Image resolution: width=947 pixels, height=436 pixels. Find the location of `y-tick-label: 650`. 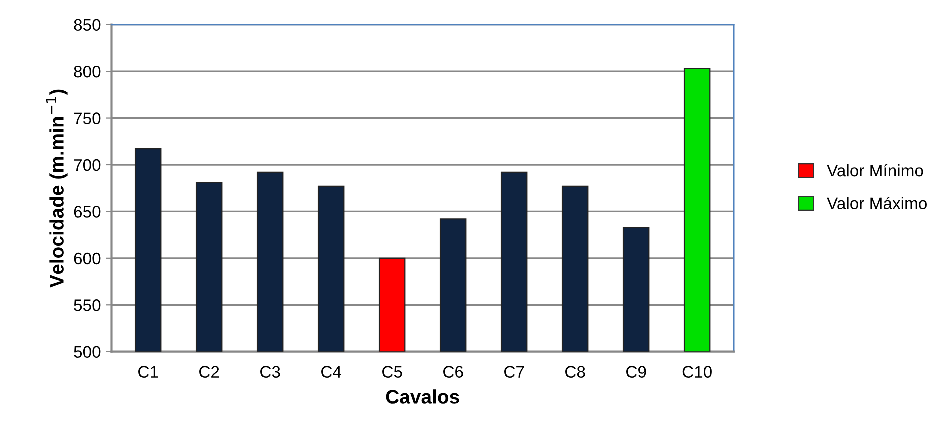

y-tick-label: 650 is located at coordinates (87, 212).